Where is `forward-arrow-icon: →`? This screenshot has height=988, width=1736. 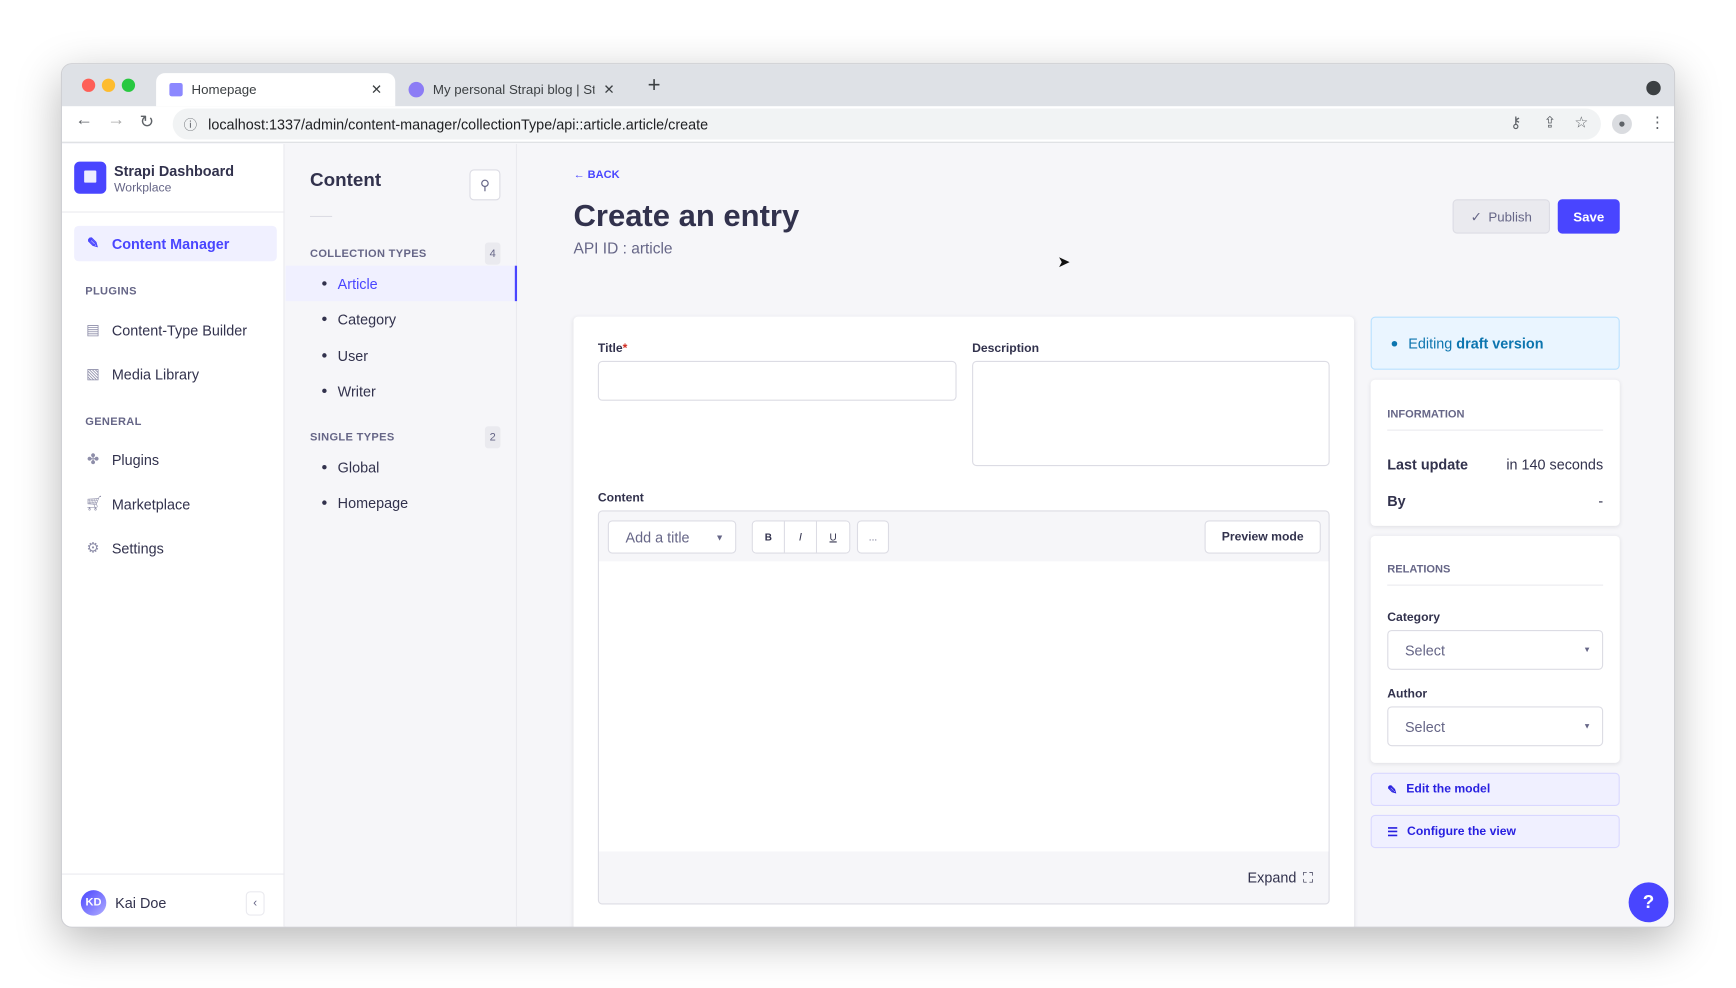 forward-arrow-icon: → is located at coordinates (116, 120).